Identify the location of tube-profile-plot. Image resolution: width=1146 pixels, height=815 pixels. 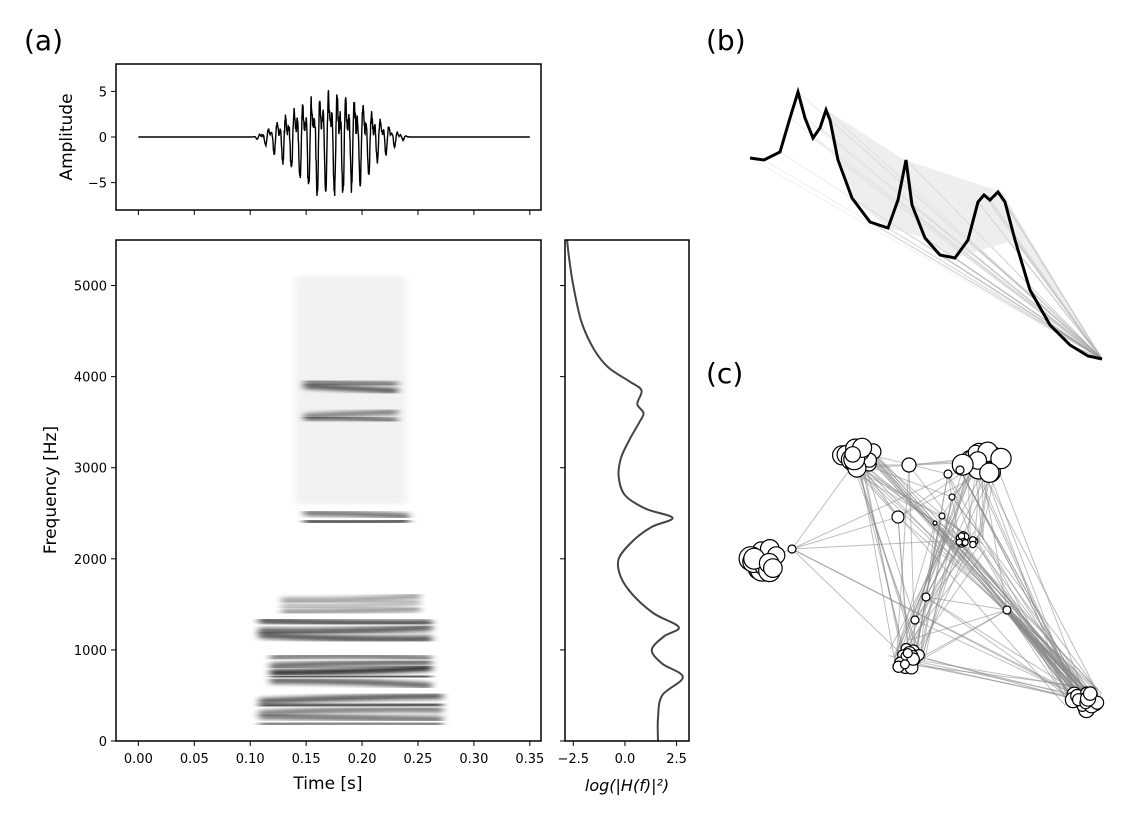
(926, 223).